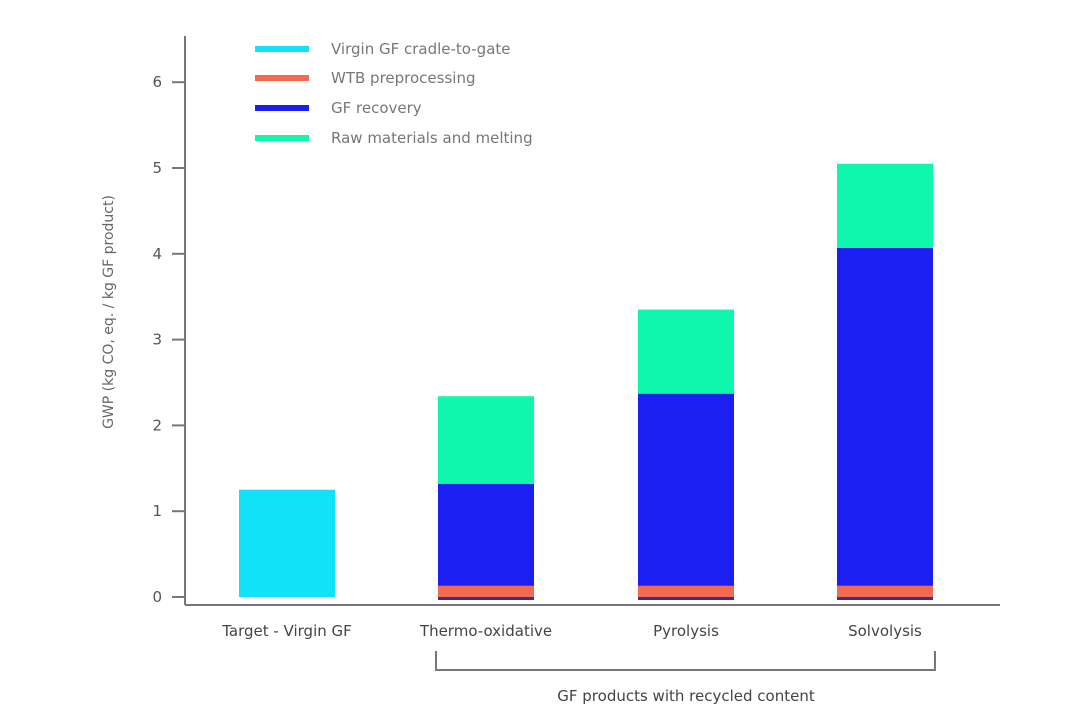 The width and height of the screenshot is (1080, 720). Describe the element at coordinates (157, 340) in the screenshot. I see `y-tick-label: 3` at that location.